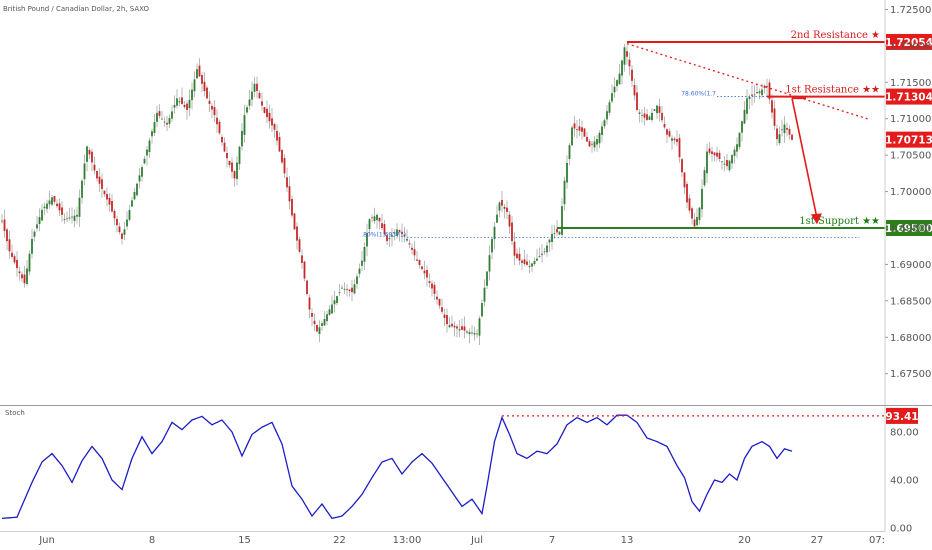 The width and height of the screenshot is (932, 550). What do you see at coordinates (910, 301) in the screenshot?
I see `price-tick-label: 1.68500` at bounding box center [910, 301].